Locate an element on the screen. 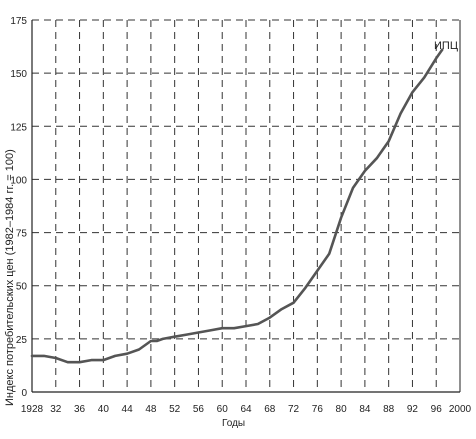 This screenshot has height=439, width=476. y-tick-label: 25 is located at coordinates (22, 340).